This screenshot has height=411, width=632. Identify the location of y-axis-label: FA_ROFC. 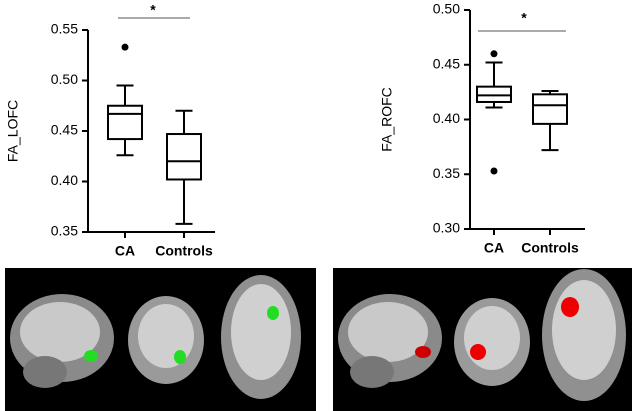
(387, 119).